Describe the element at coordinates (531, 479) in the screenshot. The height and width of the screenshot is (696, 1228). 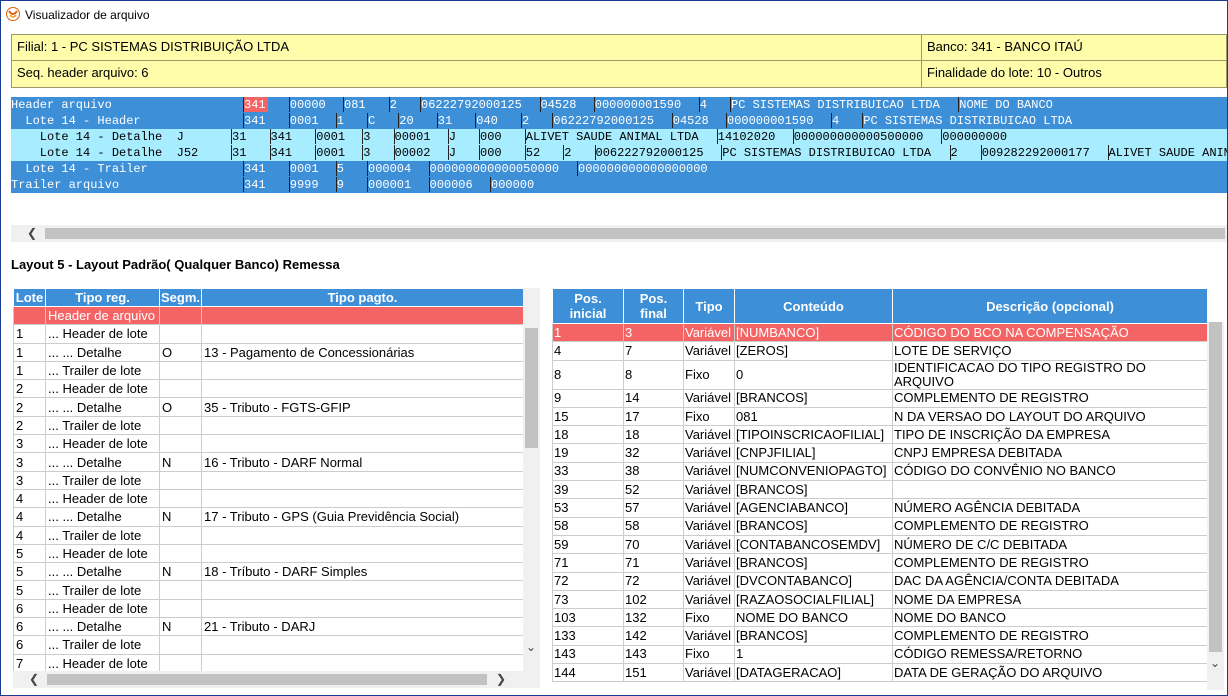
I see `record-type-vertical-scrollbar: ⌄` at that location.